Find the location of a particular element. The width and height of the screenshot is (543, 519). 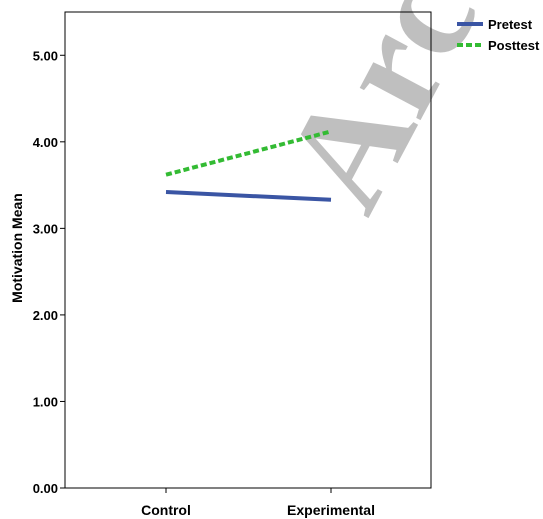

x-tick-label: Control is located at coordinates (166, 510).